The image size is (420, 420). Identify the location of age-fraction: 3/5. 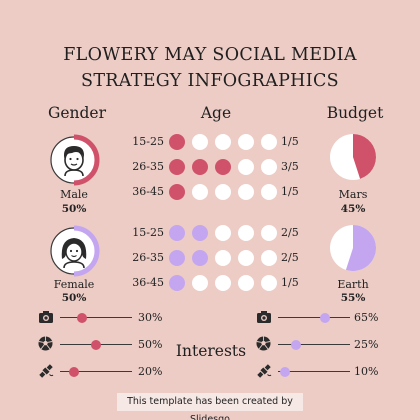
(290, 166).